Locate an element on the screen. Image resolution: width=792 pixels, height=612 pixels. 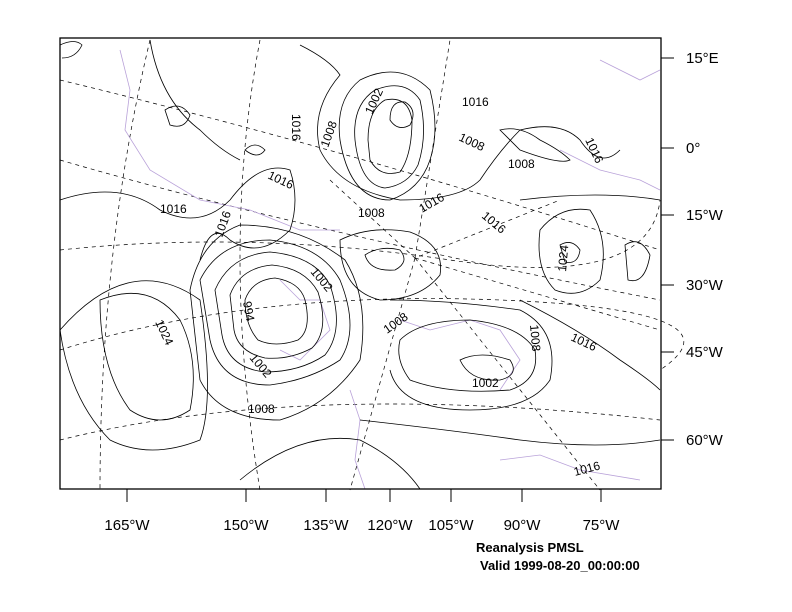
x-tick-label: 135°W is located at coordinates (326, 525).